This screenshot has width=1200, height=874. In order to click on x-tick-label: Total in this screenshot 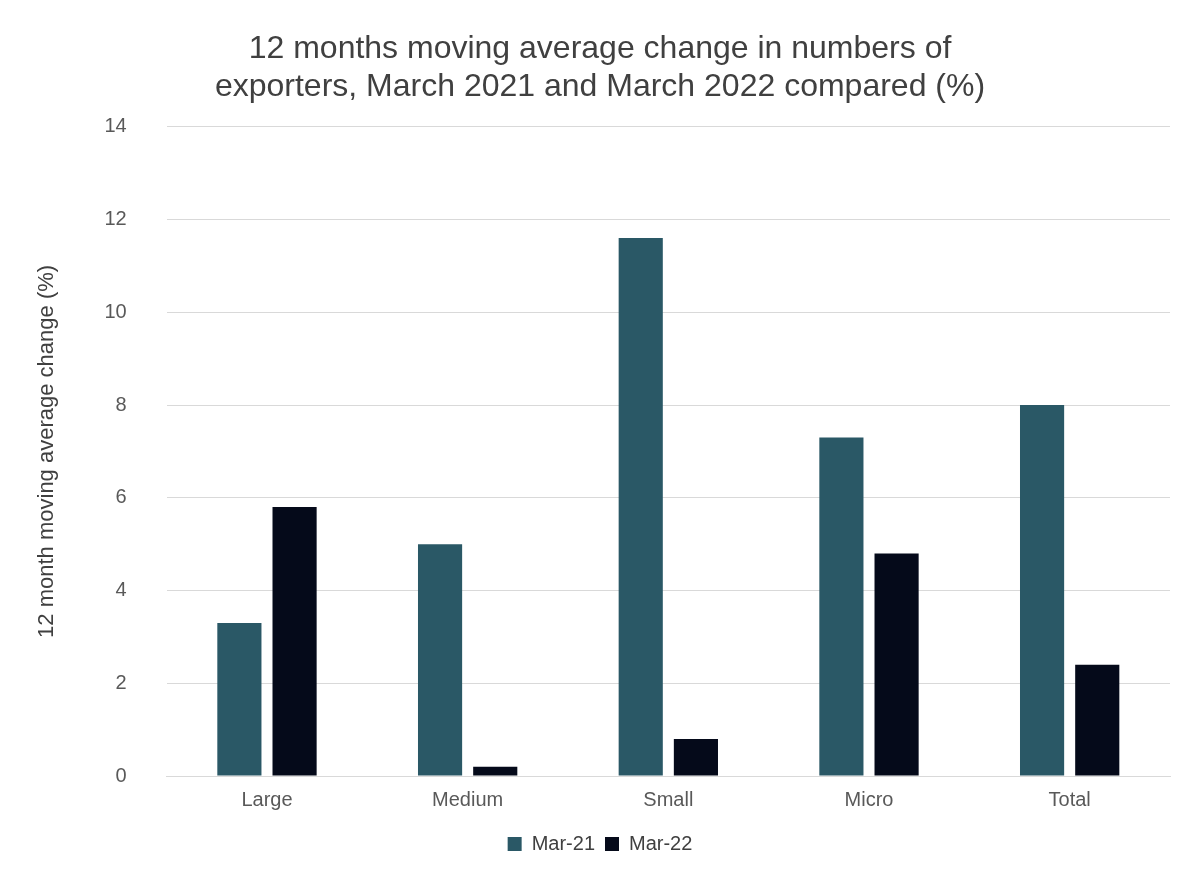, I will do `click(1069, 798)`.